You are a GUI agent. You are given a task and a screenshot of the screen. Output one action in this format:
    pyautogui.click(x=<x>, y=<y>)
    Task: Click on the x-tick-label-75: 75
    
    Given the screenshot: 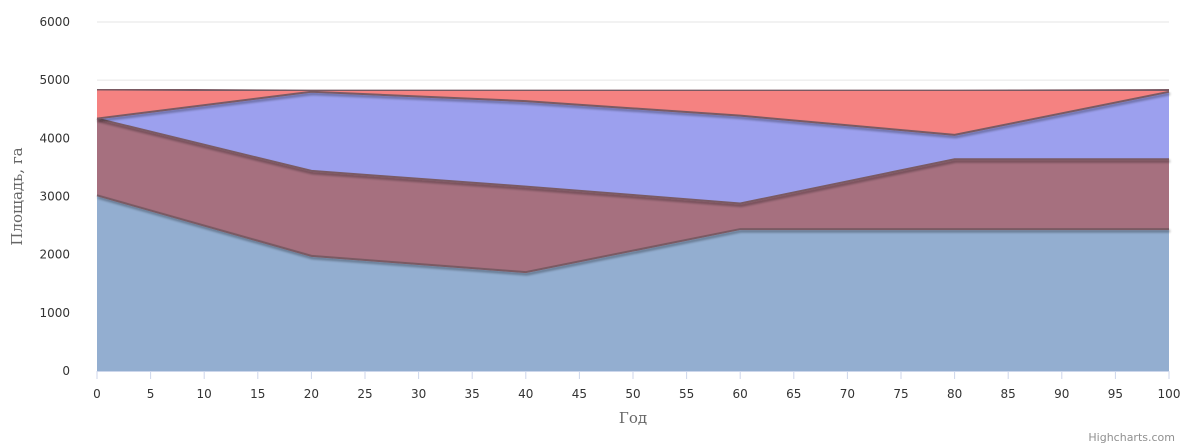 What is the action you would take?
    pyautogui.click(x=900, y=394)
    